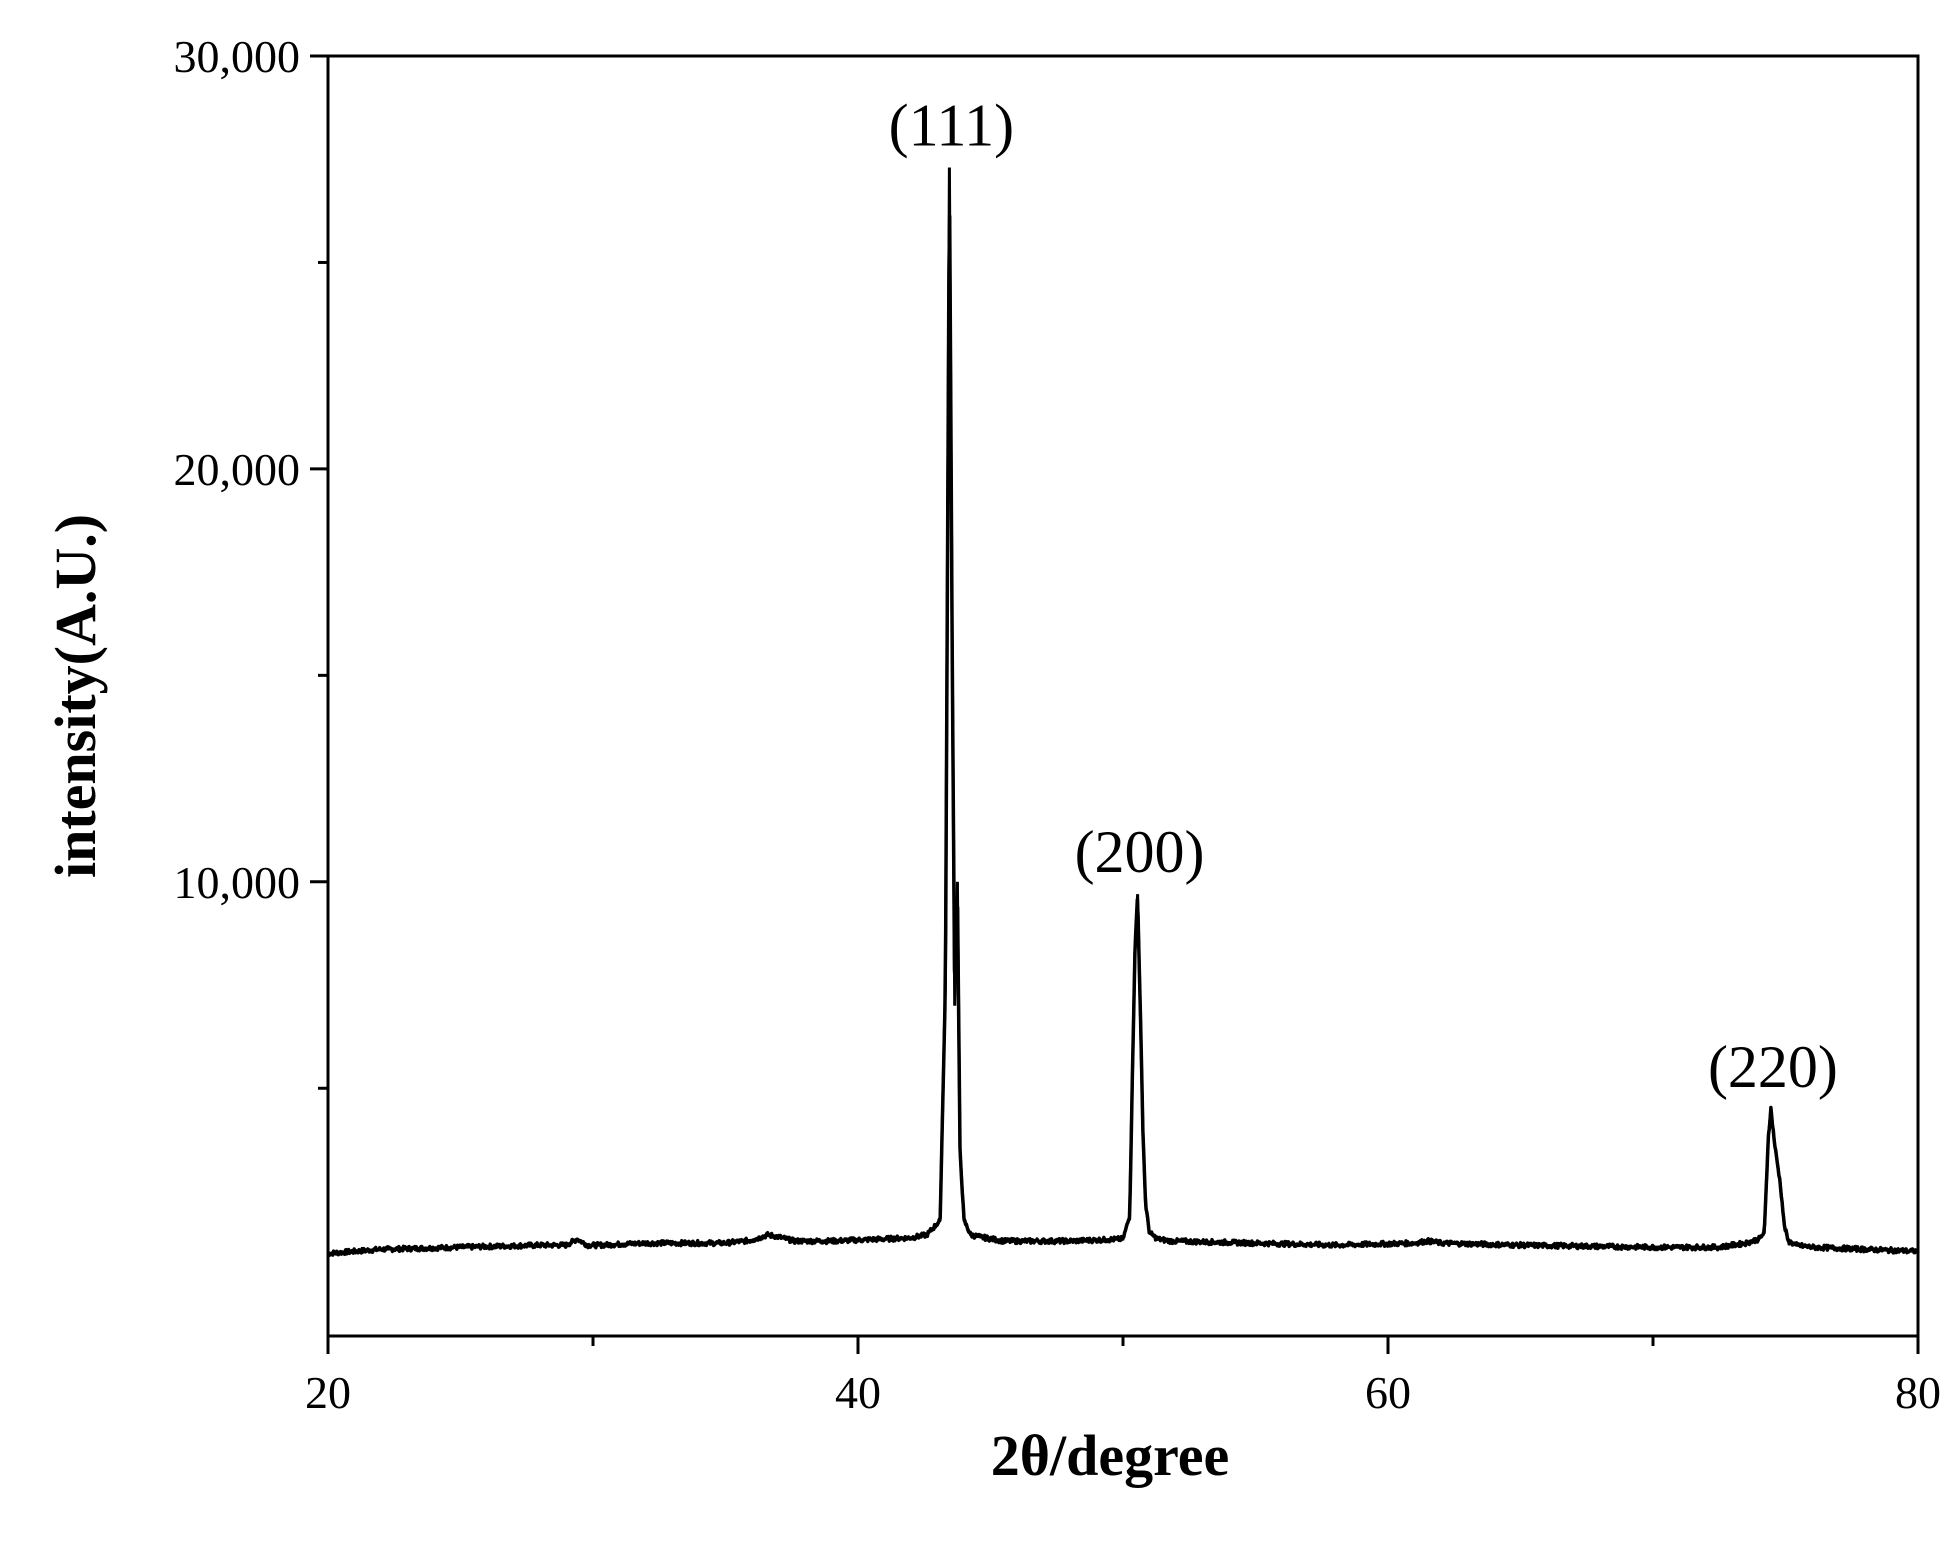  Describe the element at coordinates (328, 1392) in the screenshot. I see `x-tick-label: 20` at that location.